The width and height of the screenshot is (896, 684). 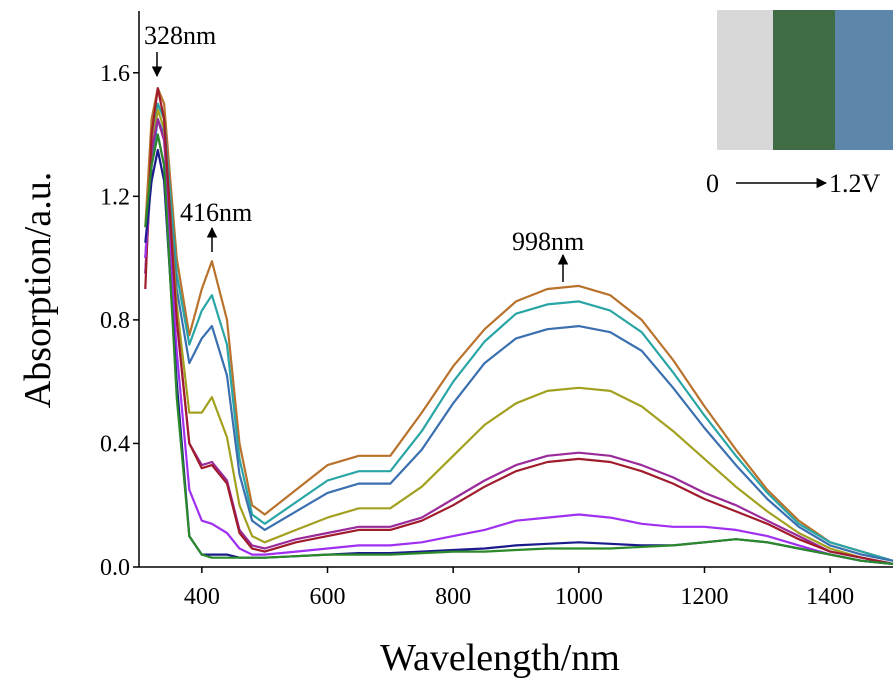 What do you see at coordinates (180, 35) in the screenshot?
I see `annotation: 328nm` at bounding box center [180, 35].